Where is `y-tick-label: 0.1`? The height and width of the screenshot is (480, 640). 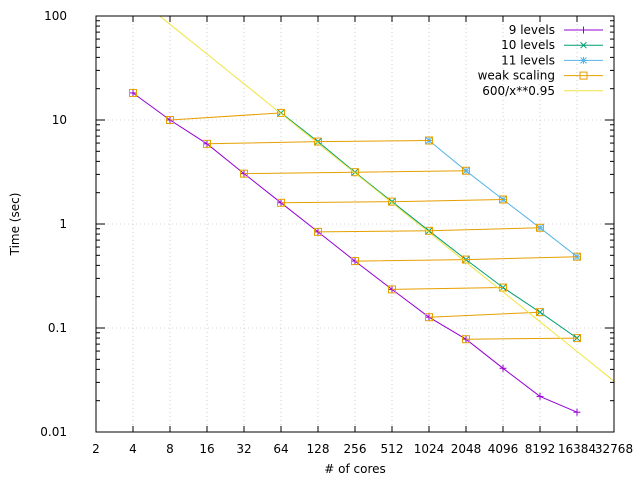
y-tick-label: 0.1 is located at coordinates (57, 328).